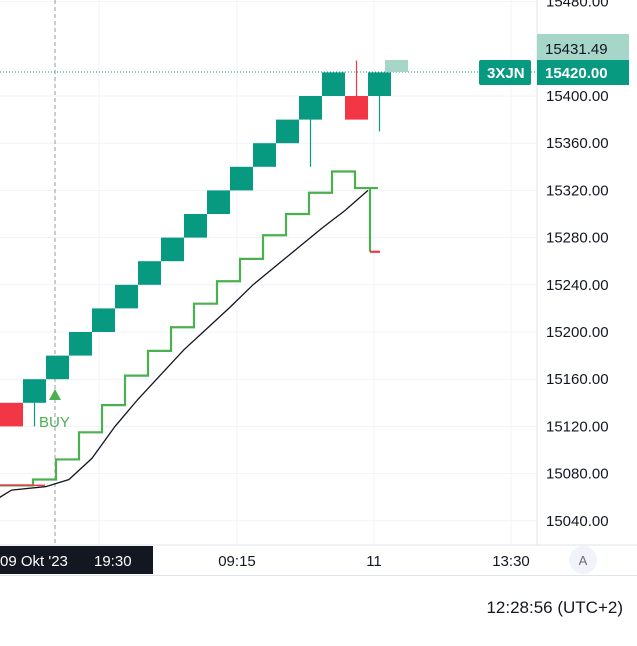 This screenshot has width=637, height=646. What do you see at coordinates (54, 410) in the screenshot?
I see `buy-signal: BUY` at bounding box center [54, 410].